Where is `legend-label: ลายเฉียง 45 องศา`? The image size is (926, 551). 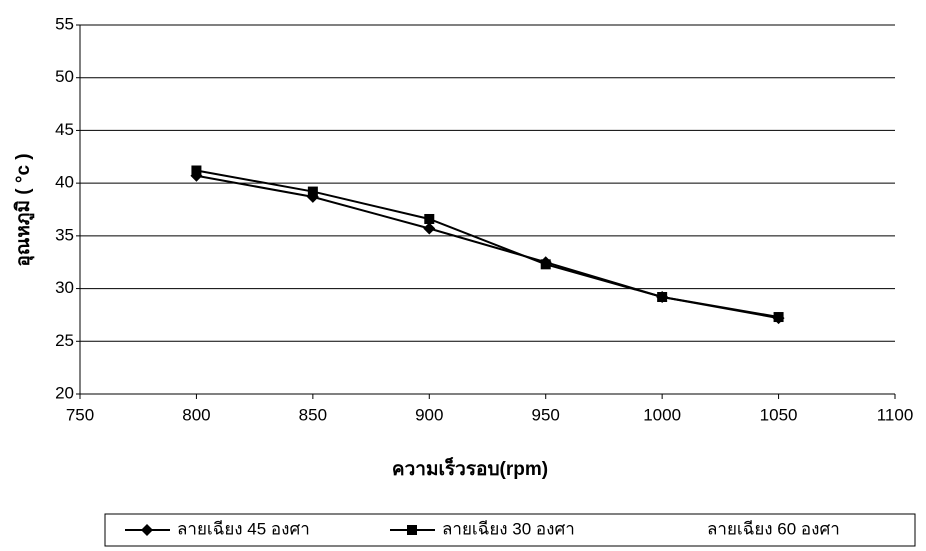
legend-label: ลายเฉียง 45 องศา is located at coordinates (243, 528).